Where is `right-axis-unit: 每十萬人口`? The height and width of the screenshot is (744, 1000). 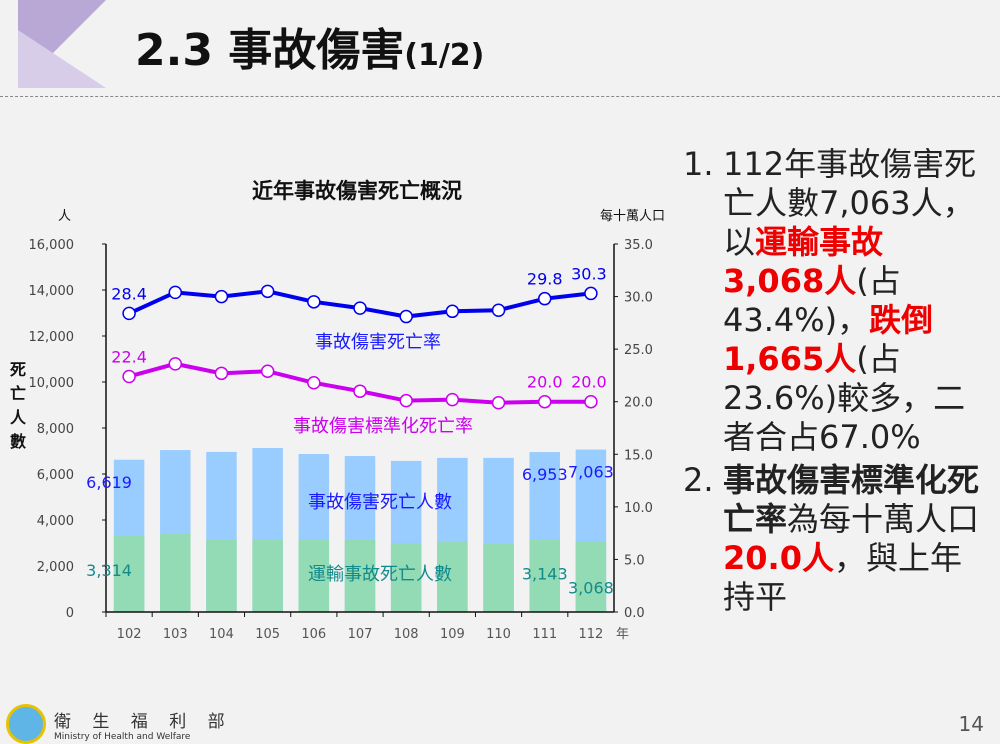
right-axis-unit: 每十萬人口 is located at coordinates (632, 216).